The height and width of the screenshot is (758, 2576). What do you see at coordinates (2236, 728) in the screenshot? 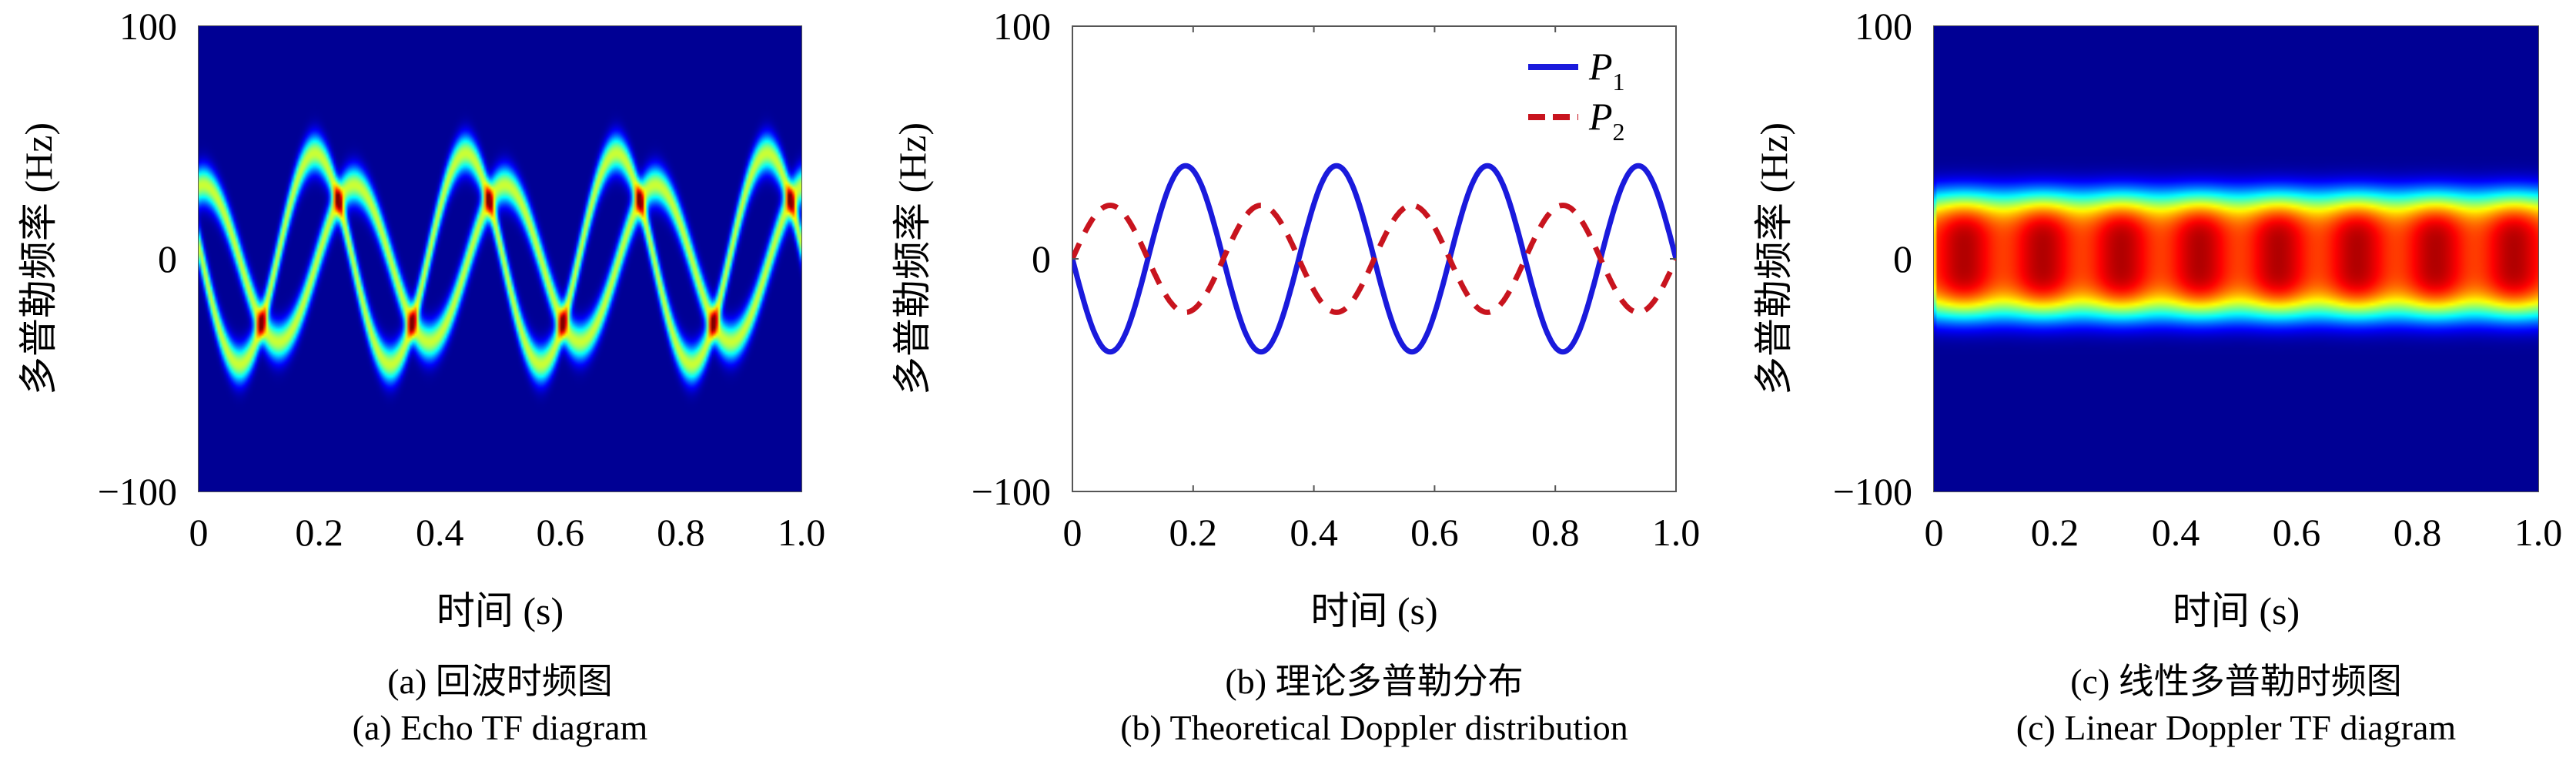
I see `caption-english: (c) Linear Doppler TF diagram` at bounding box center [2236, 728].